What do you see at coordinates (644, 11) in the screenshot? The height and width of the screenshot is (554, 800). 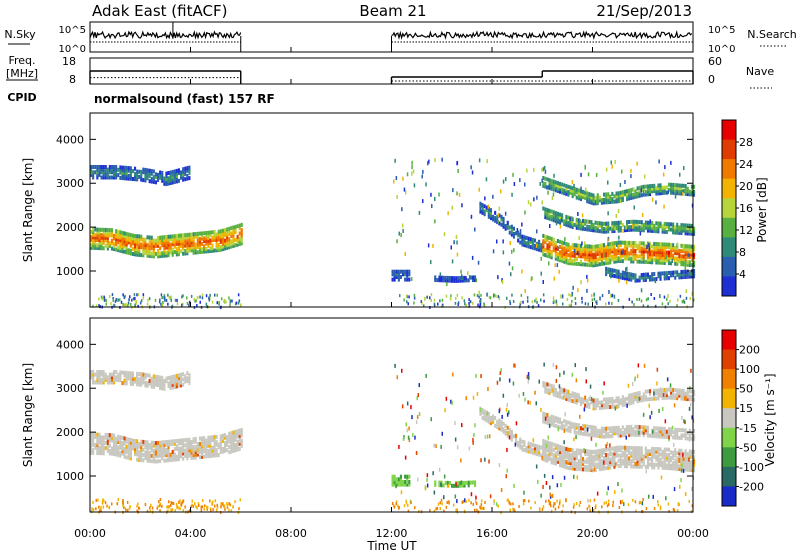 I see `date-title: 21/Sep/2013` at bounding box center [644, 11].